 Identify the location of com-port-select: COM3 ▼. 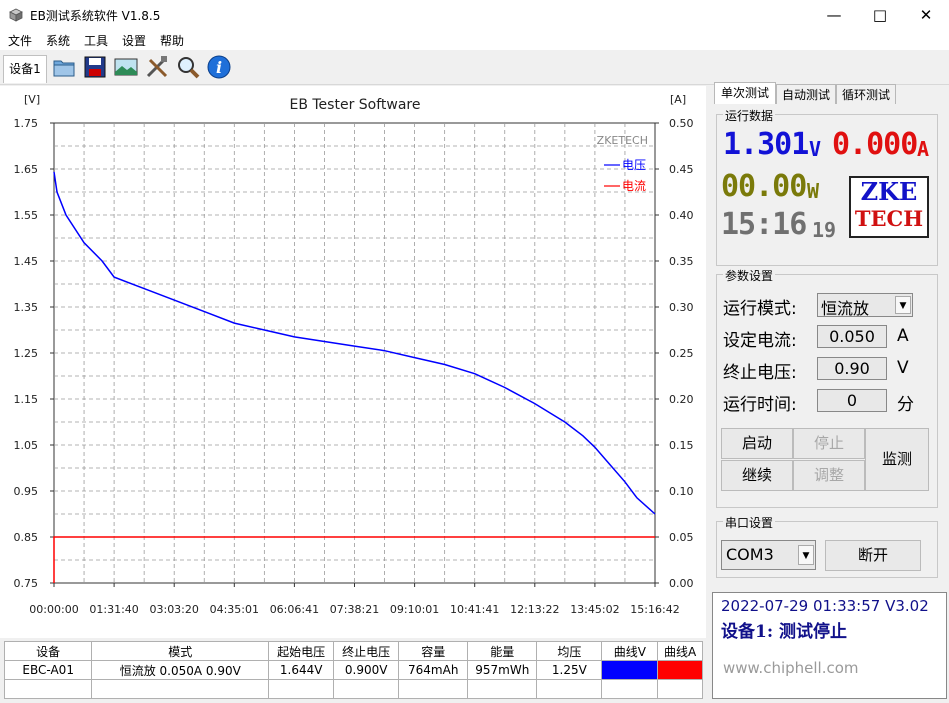
(768, 555).